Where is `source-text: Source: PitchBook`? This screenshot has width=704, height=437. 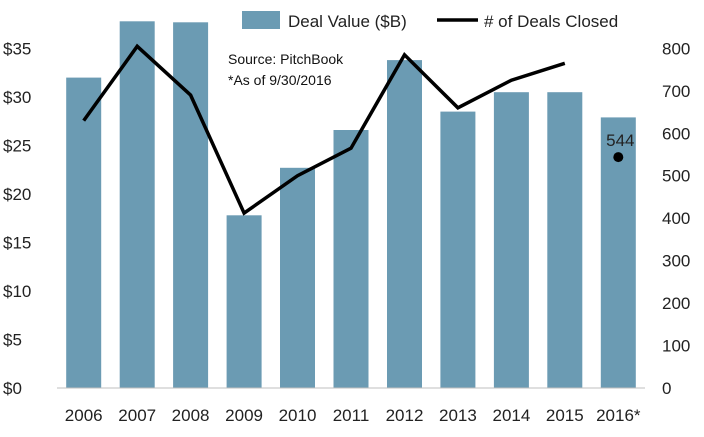
source-text: Source: PitchBook is located at coordinates (286, 59).